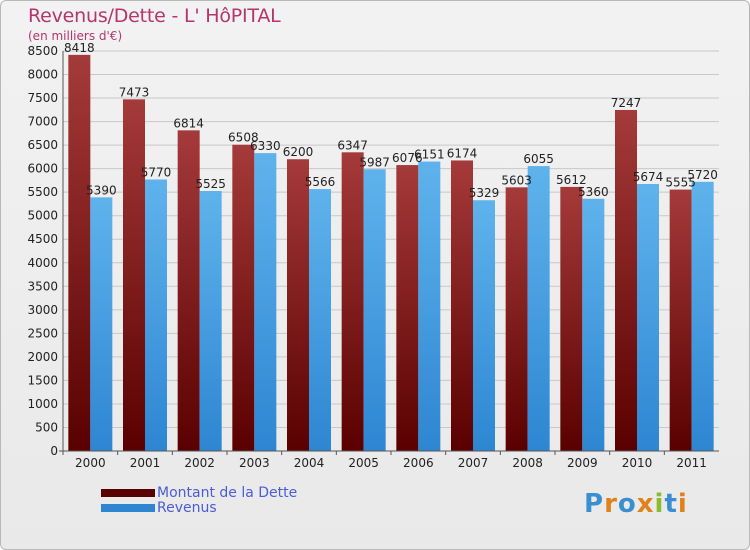 The height and width of the screenshot is (550, 750). Describe the element at coordinates (627, 504) in the screenshot. I see `logo-letter: o` at that location.